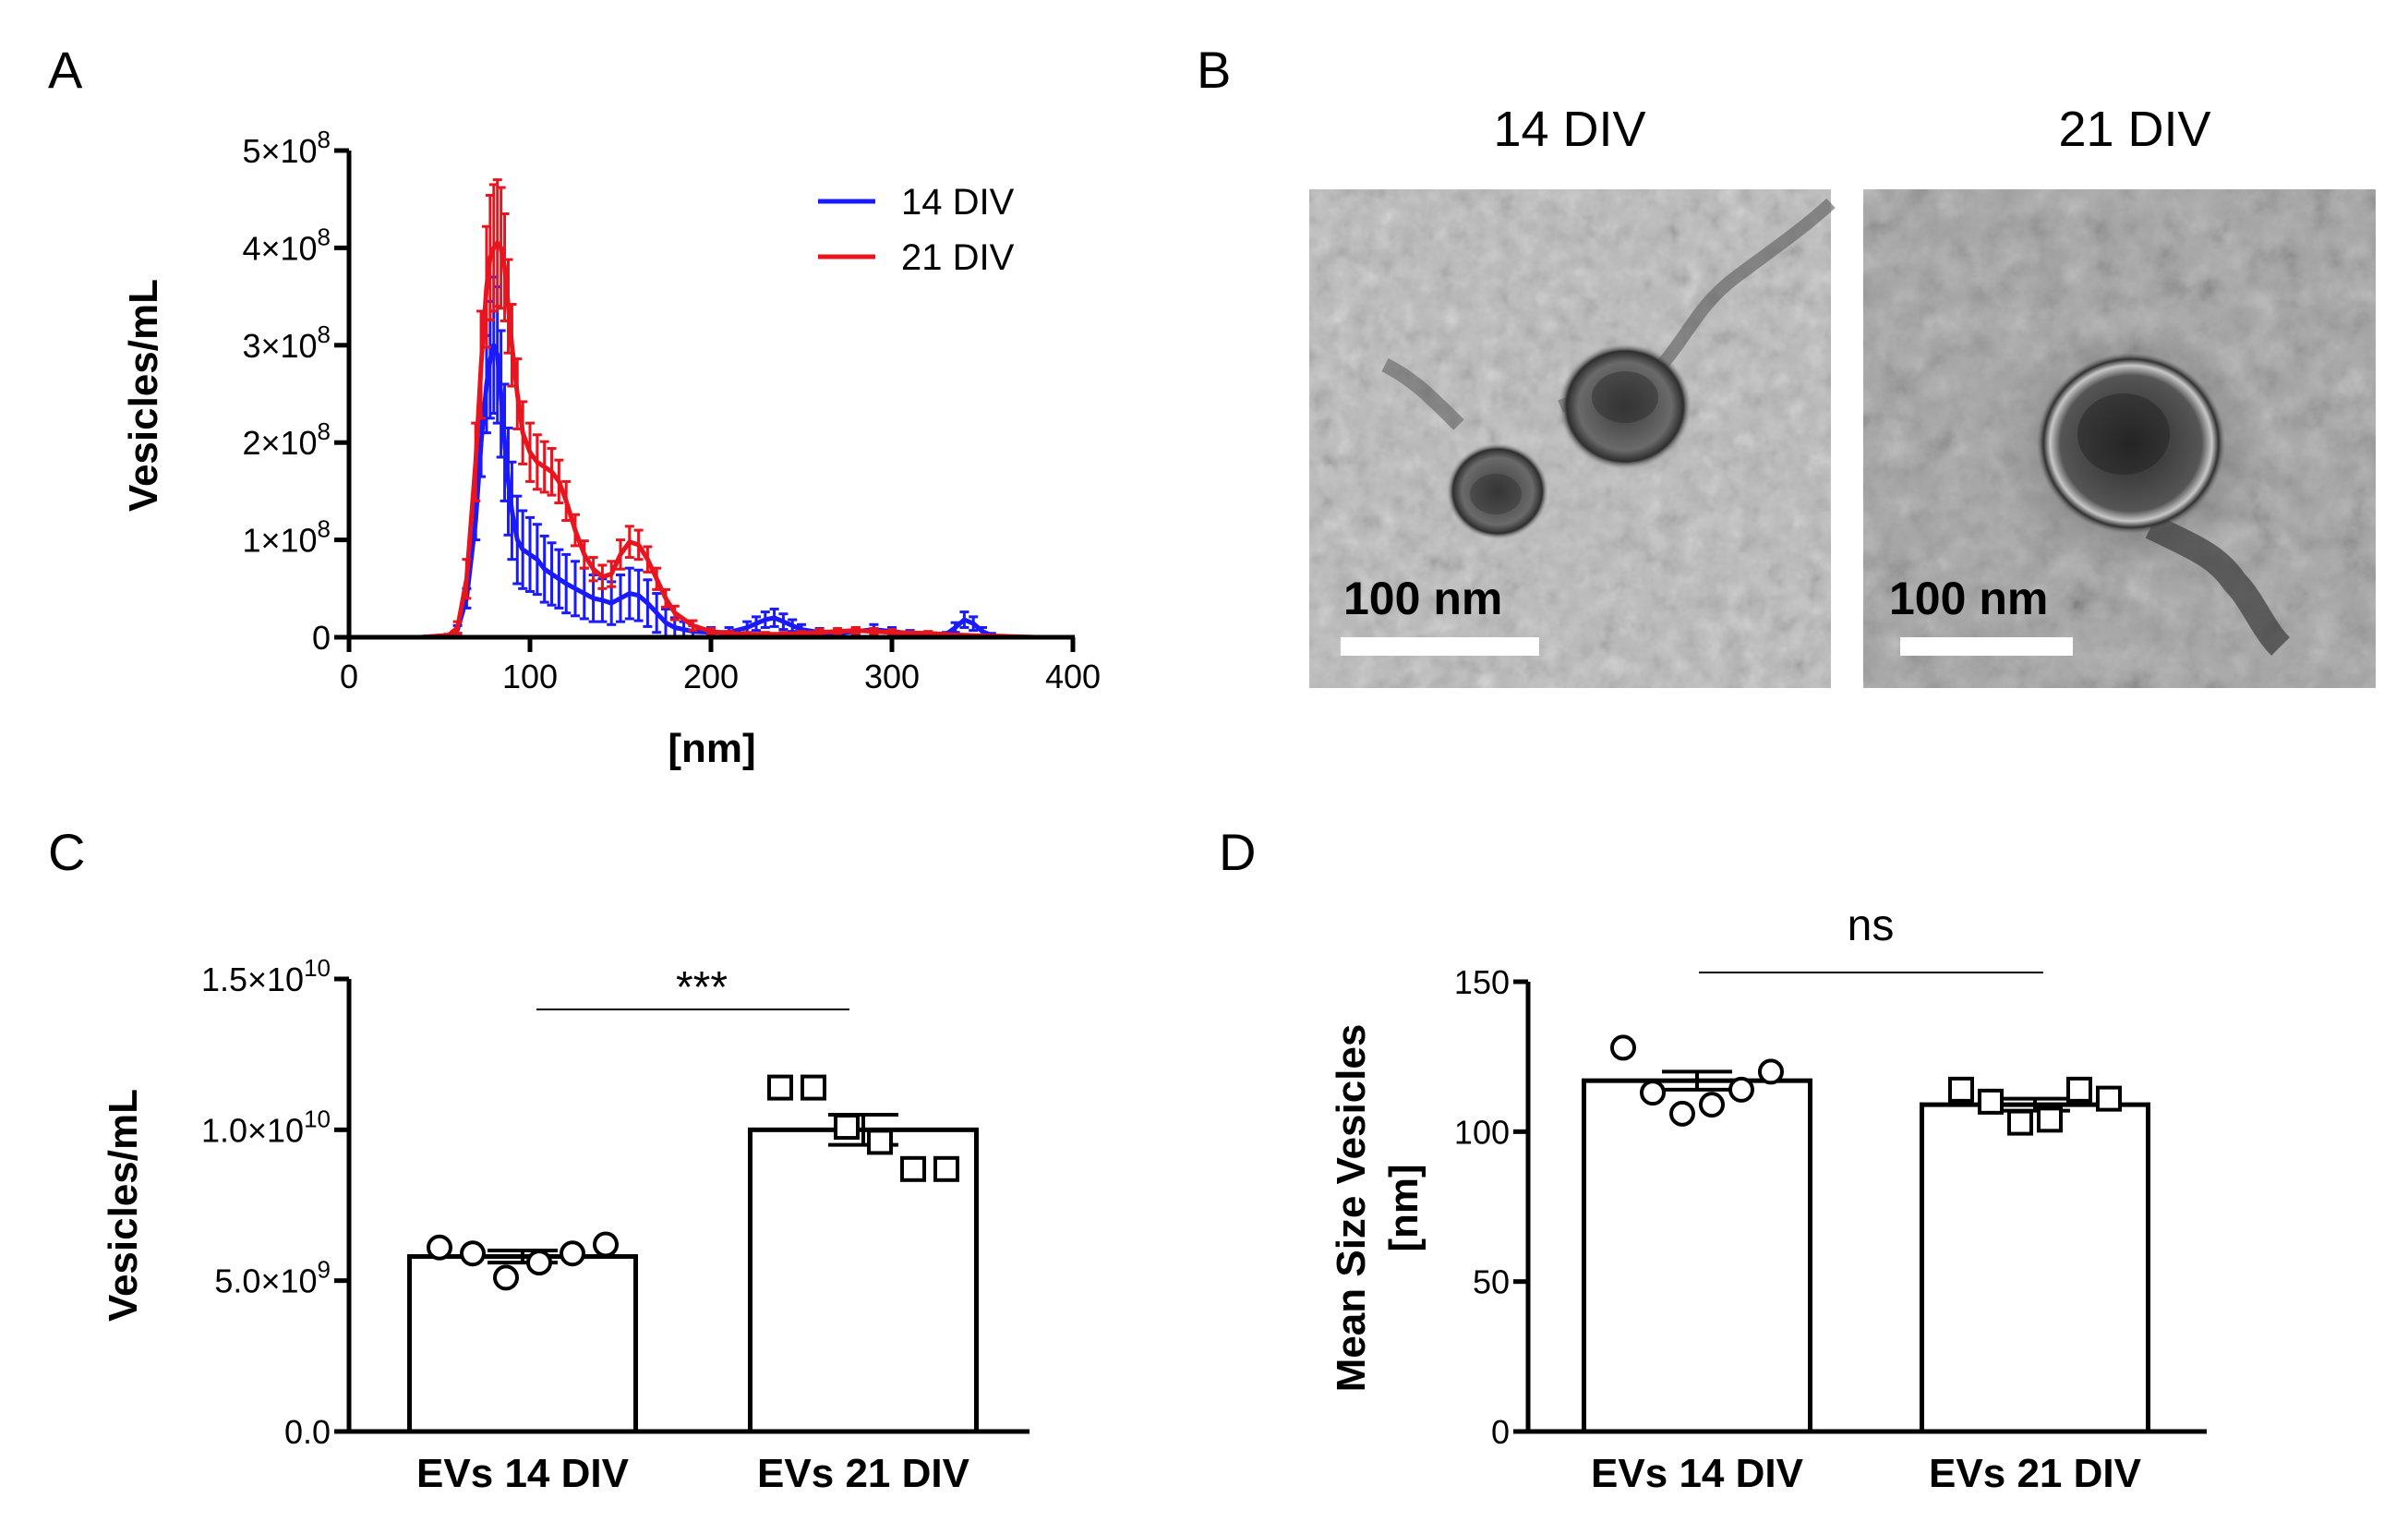 This screenshot has width=2408, height=1522. I want to click on panel-d-sig-label: ns, so click(1871, 925).